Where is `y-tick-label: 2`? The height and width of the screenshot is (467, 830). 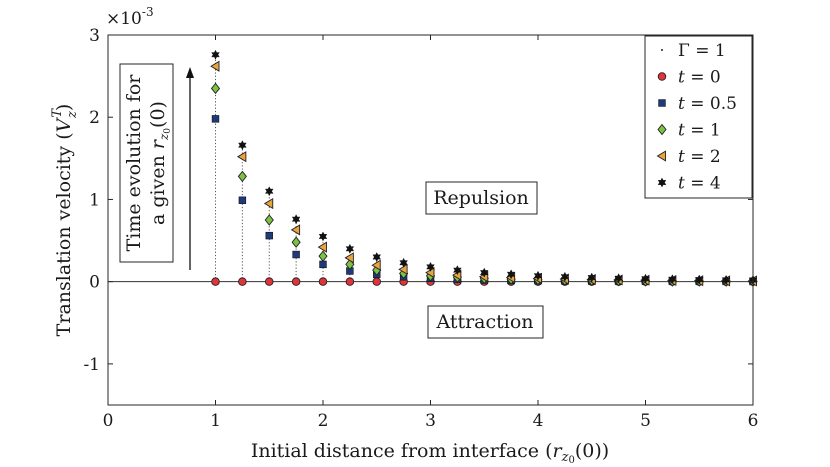
y-tick-label: 2 is located at coordinates (94, 118).